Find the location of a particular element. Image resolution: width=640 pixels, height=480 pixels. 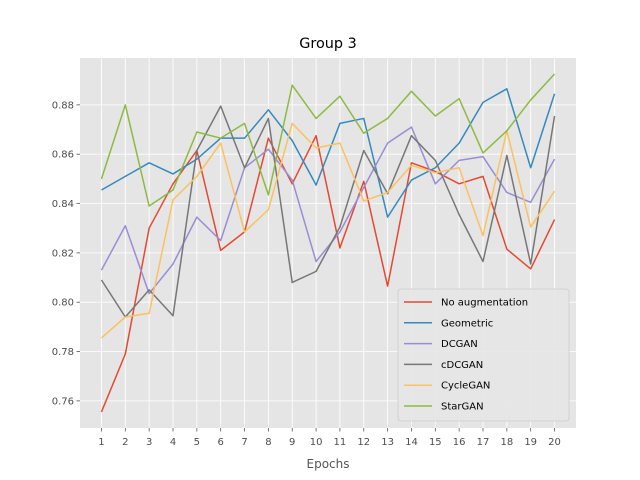

x-tick-label: 13 is located at coordinates (387, 442).